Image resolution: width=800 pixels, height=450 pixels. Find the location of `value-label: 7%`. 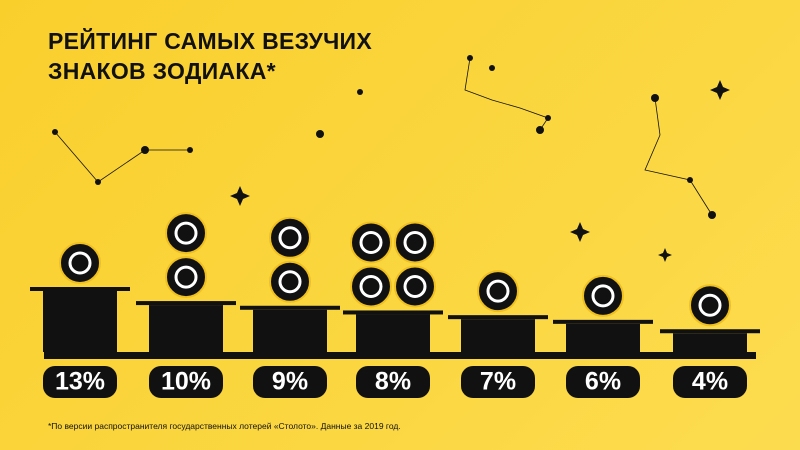

value-label: 7% is located at coordinates (498, 382).